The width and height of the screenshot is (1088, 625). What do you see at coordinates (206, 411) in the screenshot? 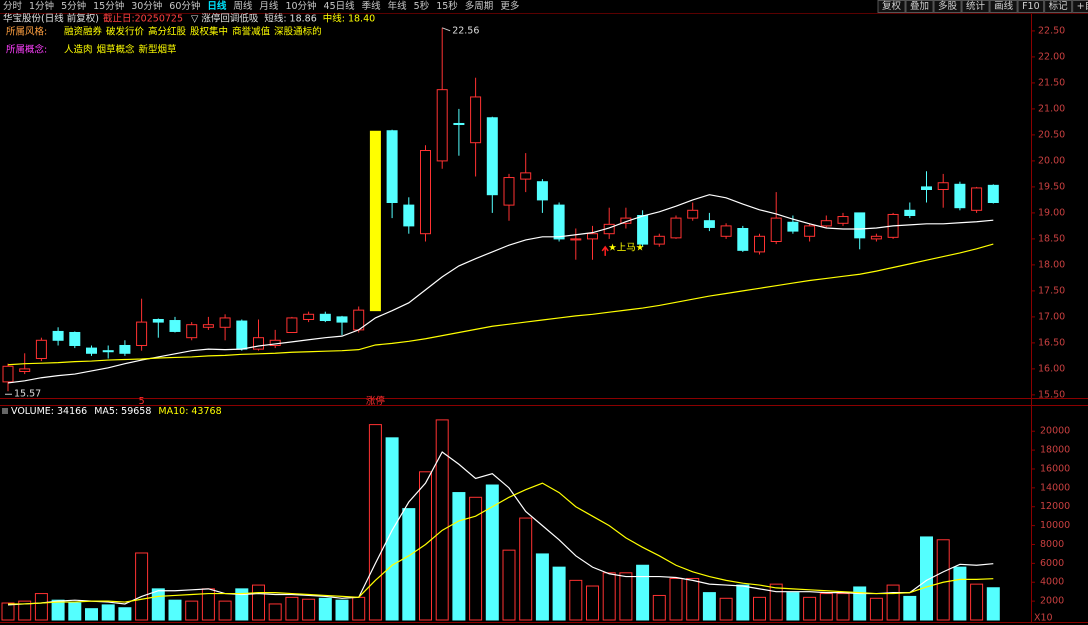
I see `legend-value: 43768` at bounding box center [206, 411].